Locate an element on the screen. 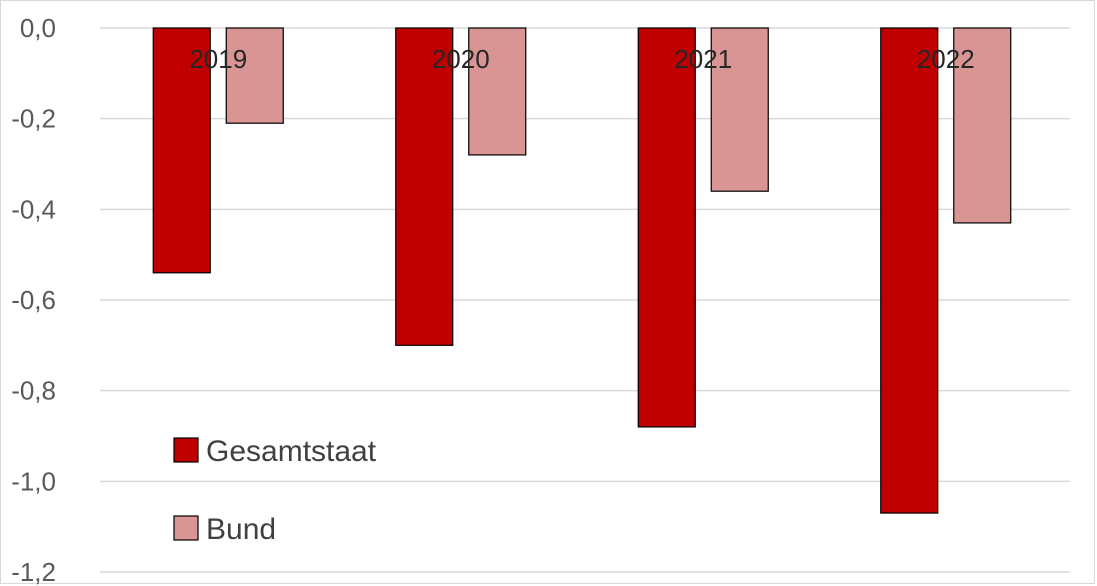 The width and height of the screenshot is (1097, 586). bar-bund-2020 is located at coordinates (497, 91).